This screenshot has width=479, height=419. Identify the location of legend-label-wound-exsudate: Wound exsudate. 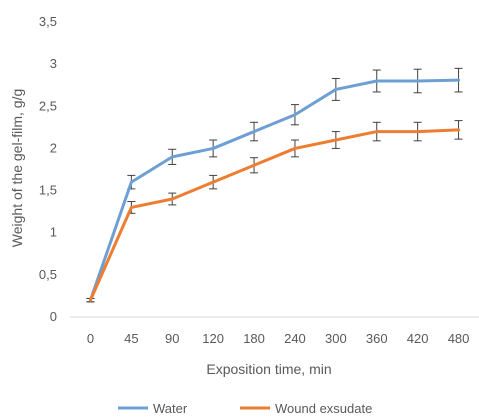
(323, 408).